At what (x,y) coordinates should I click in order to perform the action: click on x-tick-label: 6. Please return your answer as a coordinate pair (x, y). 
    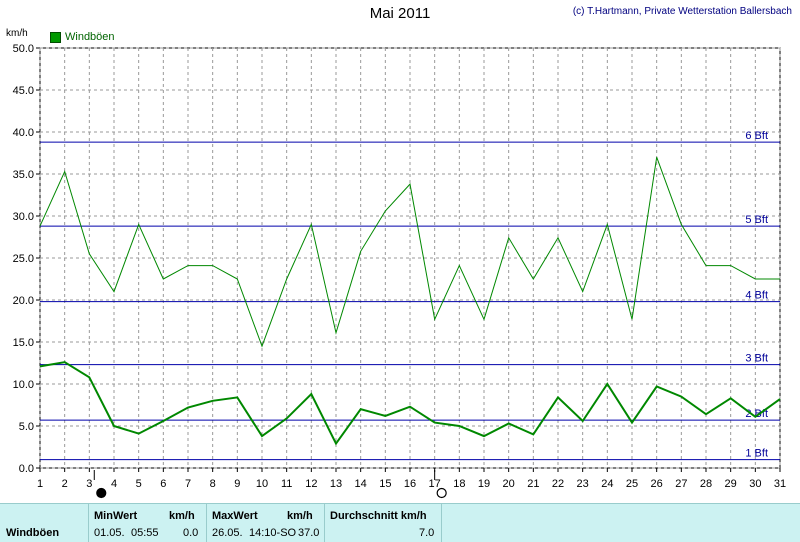
    Looking at the image, I should click on (163, 484).